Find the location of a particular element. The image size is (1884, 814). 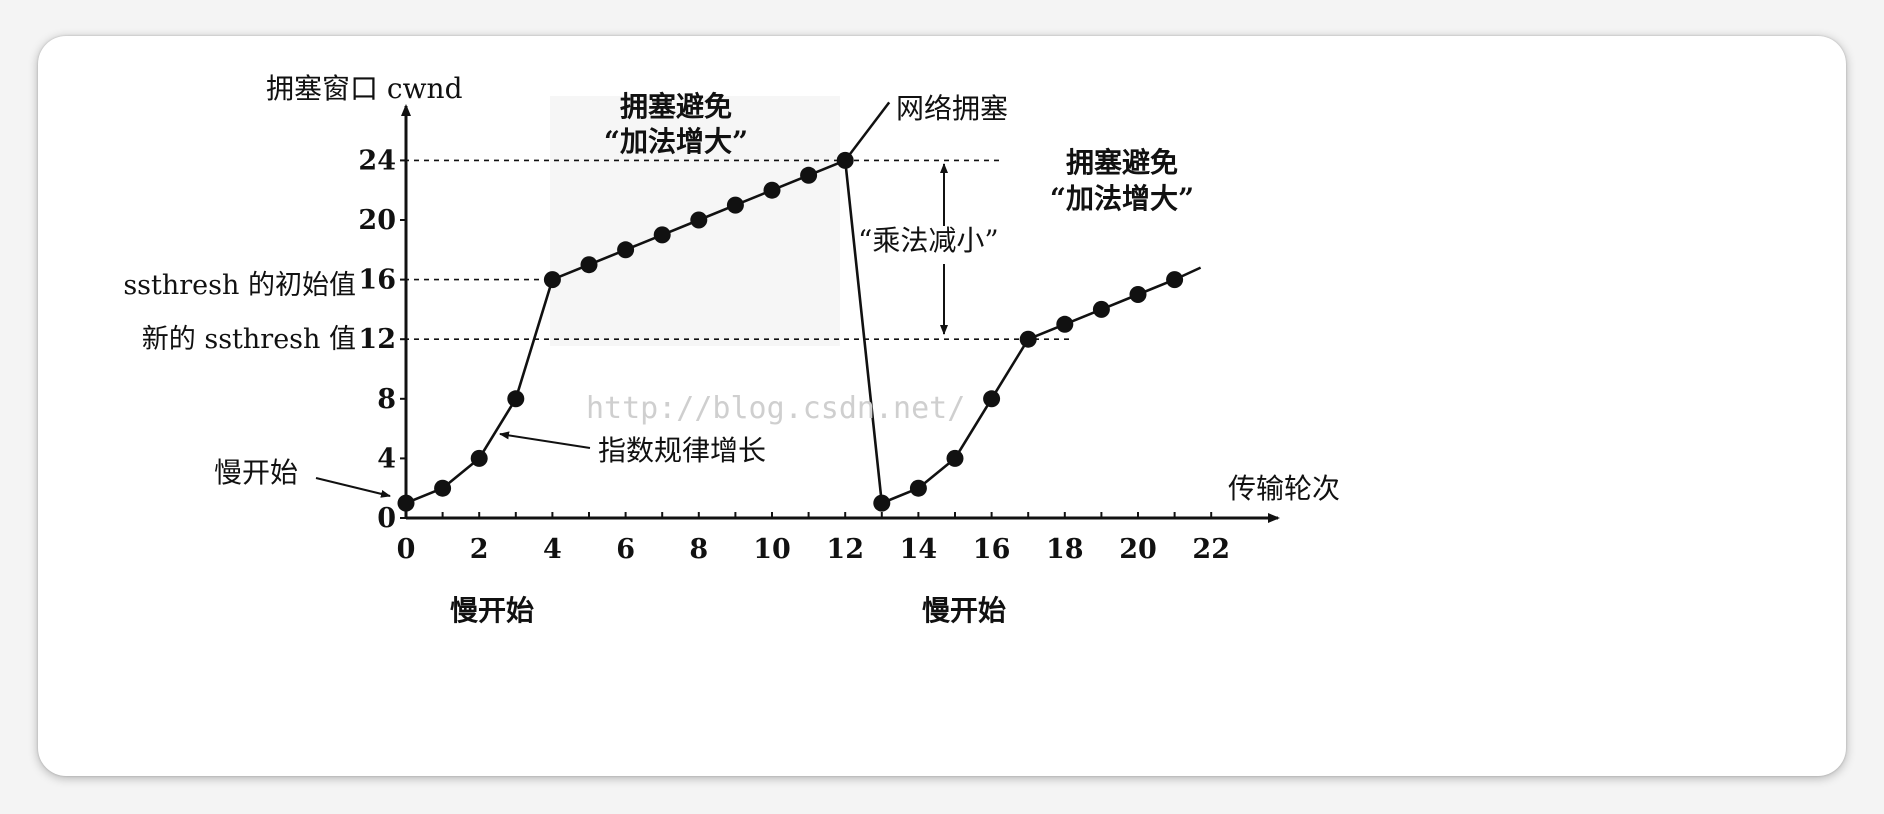

congestion-avoidance-1-line2: “加法增大” is located at coordinates (676, 141).